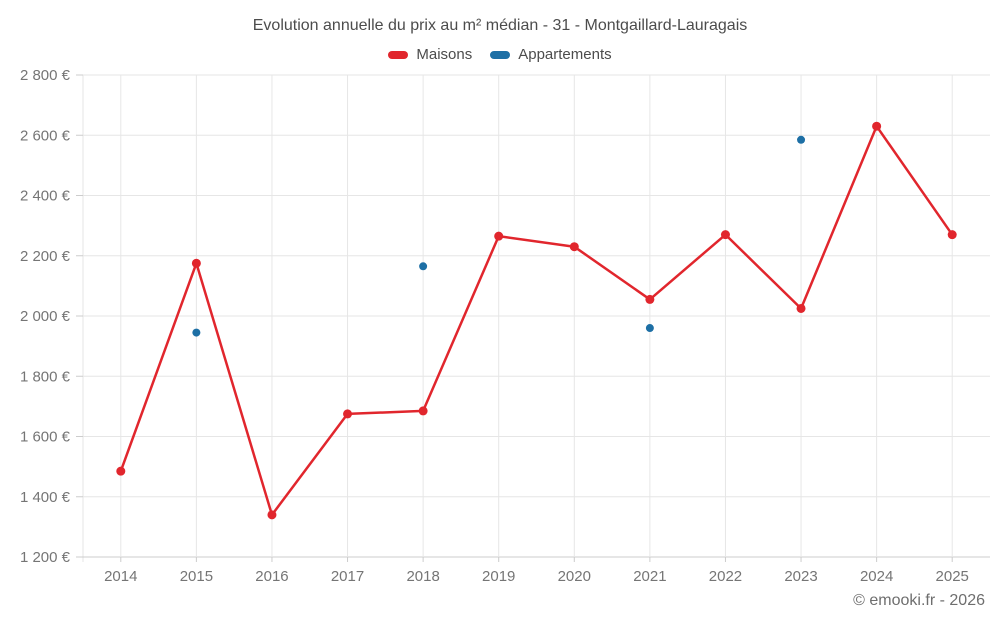  What do you see at coordinates (120, 576) in the screenshot?
I see `x-axis-label: 2014` at bounding box center [120, 576].